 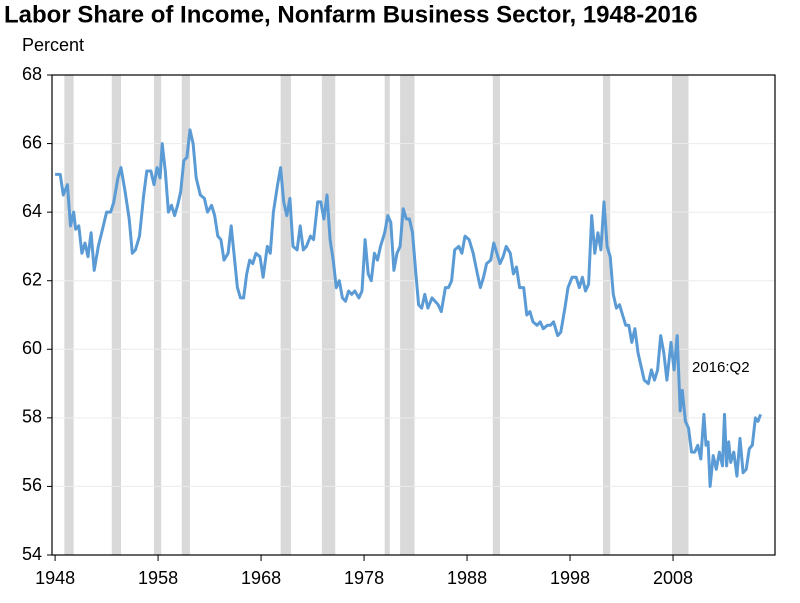 What do you see at coordinates (55, 578) in the screenshot?
I see `x-tick-label: 1948` at bounding box center [55, 578].